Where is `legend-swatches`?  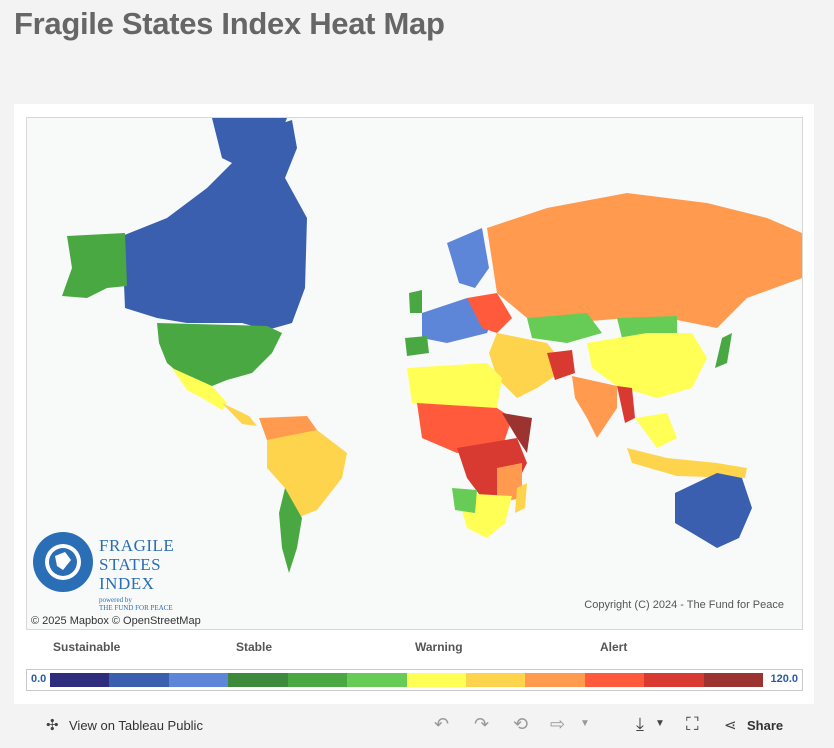
legend-swatches is located at coordinates (407, 680).